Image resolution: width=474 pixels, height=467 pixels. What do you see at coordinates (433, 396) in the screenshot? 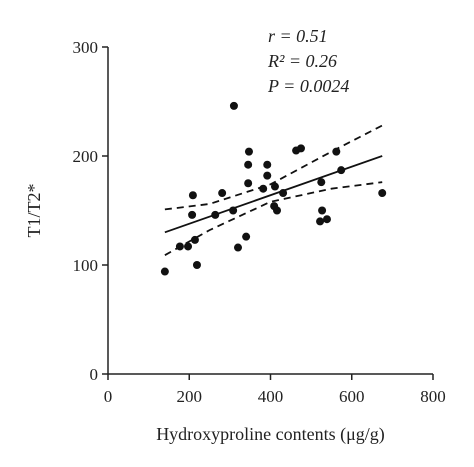
I see `x-tick-label: 800` at bounding box center [433, 396].